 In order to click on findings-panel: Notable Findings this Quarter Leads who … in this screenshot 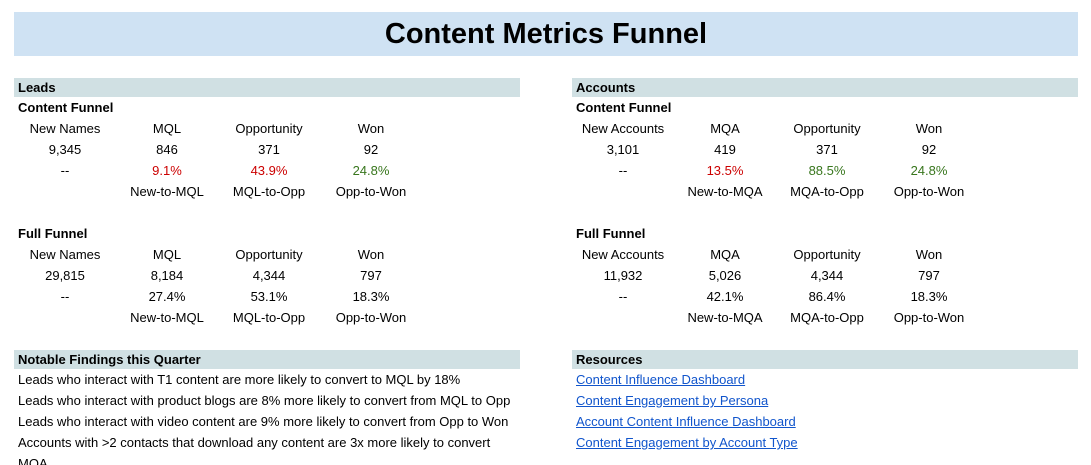, I will do `click(267, 407)`.